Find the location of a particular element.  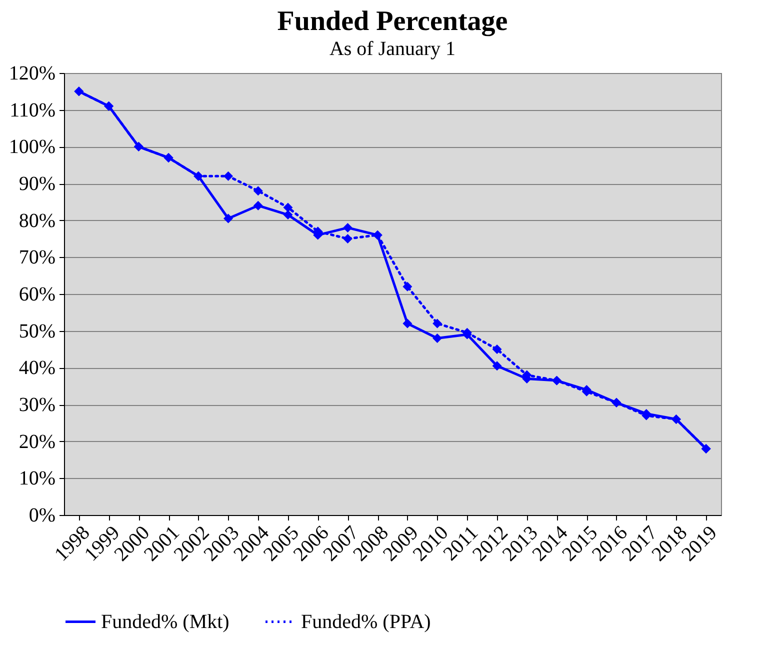

legend-label: Funded% (PPA) is located at coordinates (366, 621).